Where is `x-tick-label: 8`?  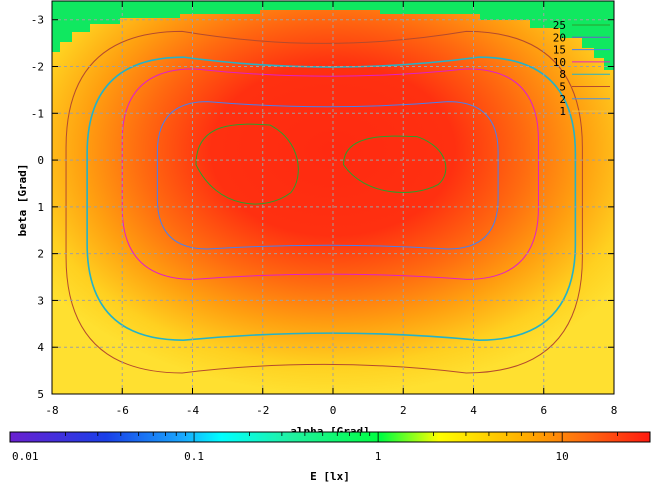 x-tick-label: 8 is located at coordinates (614, 410).